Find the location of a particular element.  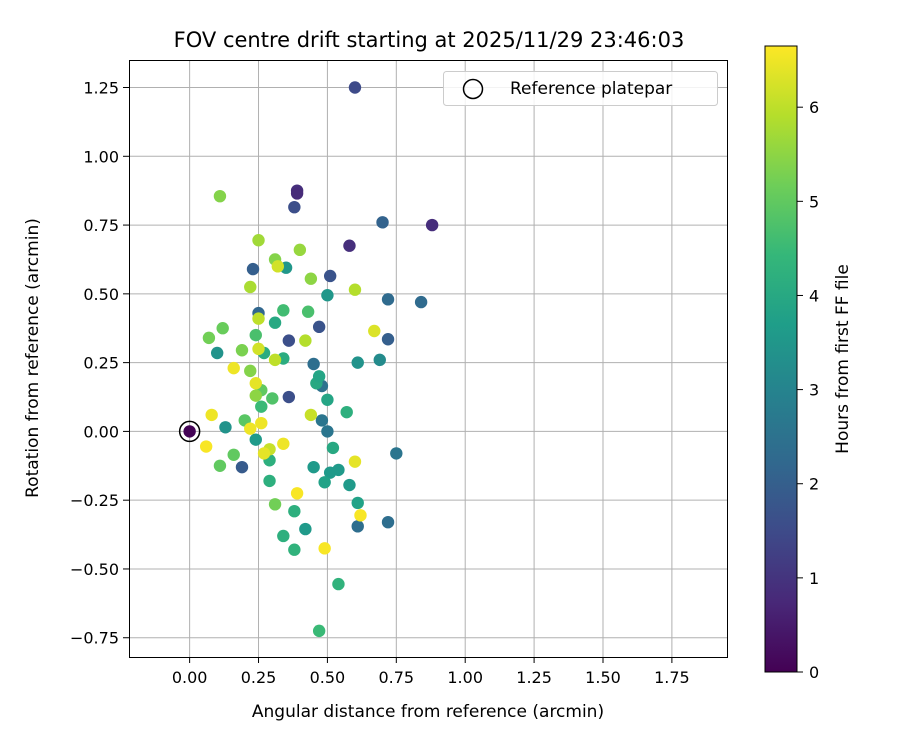

legend: Reference platepar is located at coordinates (580, 88).